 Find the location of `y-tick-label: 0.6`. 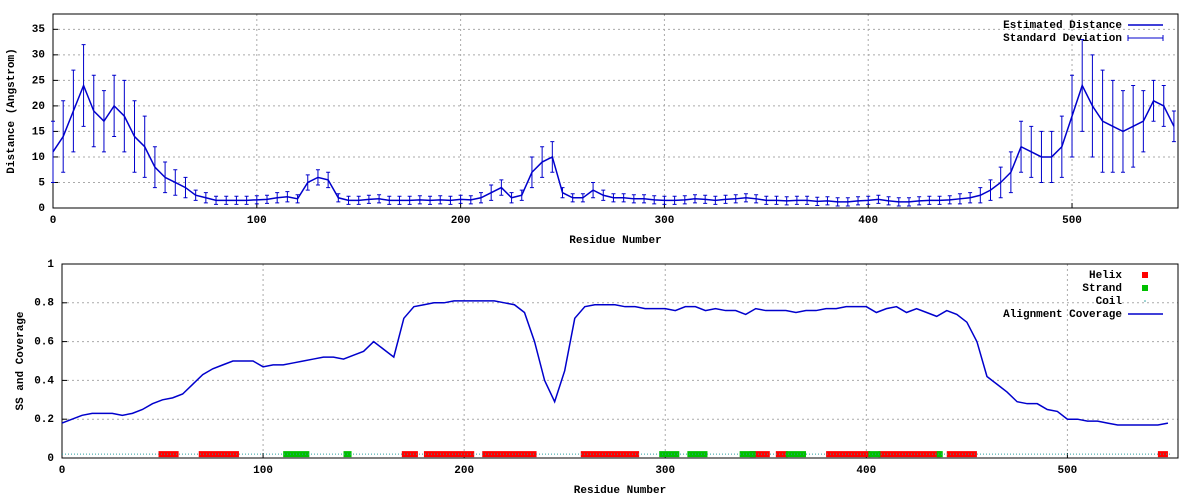

y-tick-label: 0.6 is located at coordinates (44, 343).